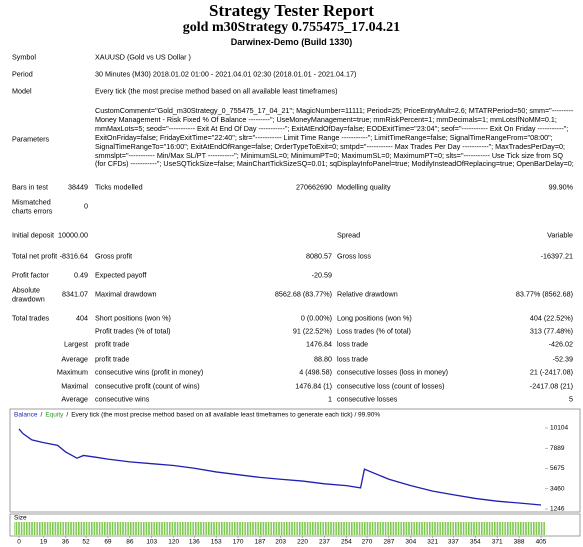 This screenshot has height=547, width=583. What do you see at coordinates (76, 344) in the screenshot?
I see `stat-group: Largest` at bounding box center [76, 344].